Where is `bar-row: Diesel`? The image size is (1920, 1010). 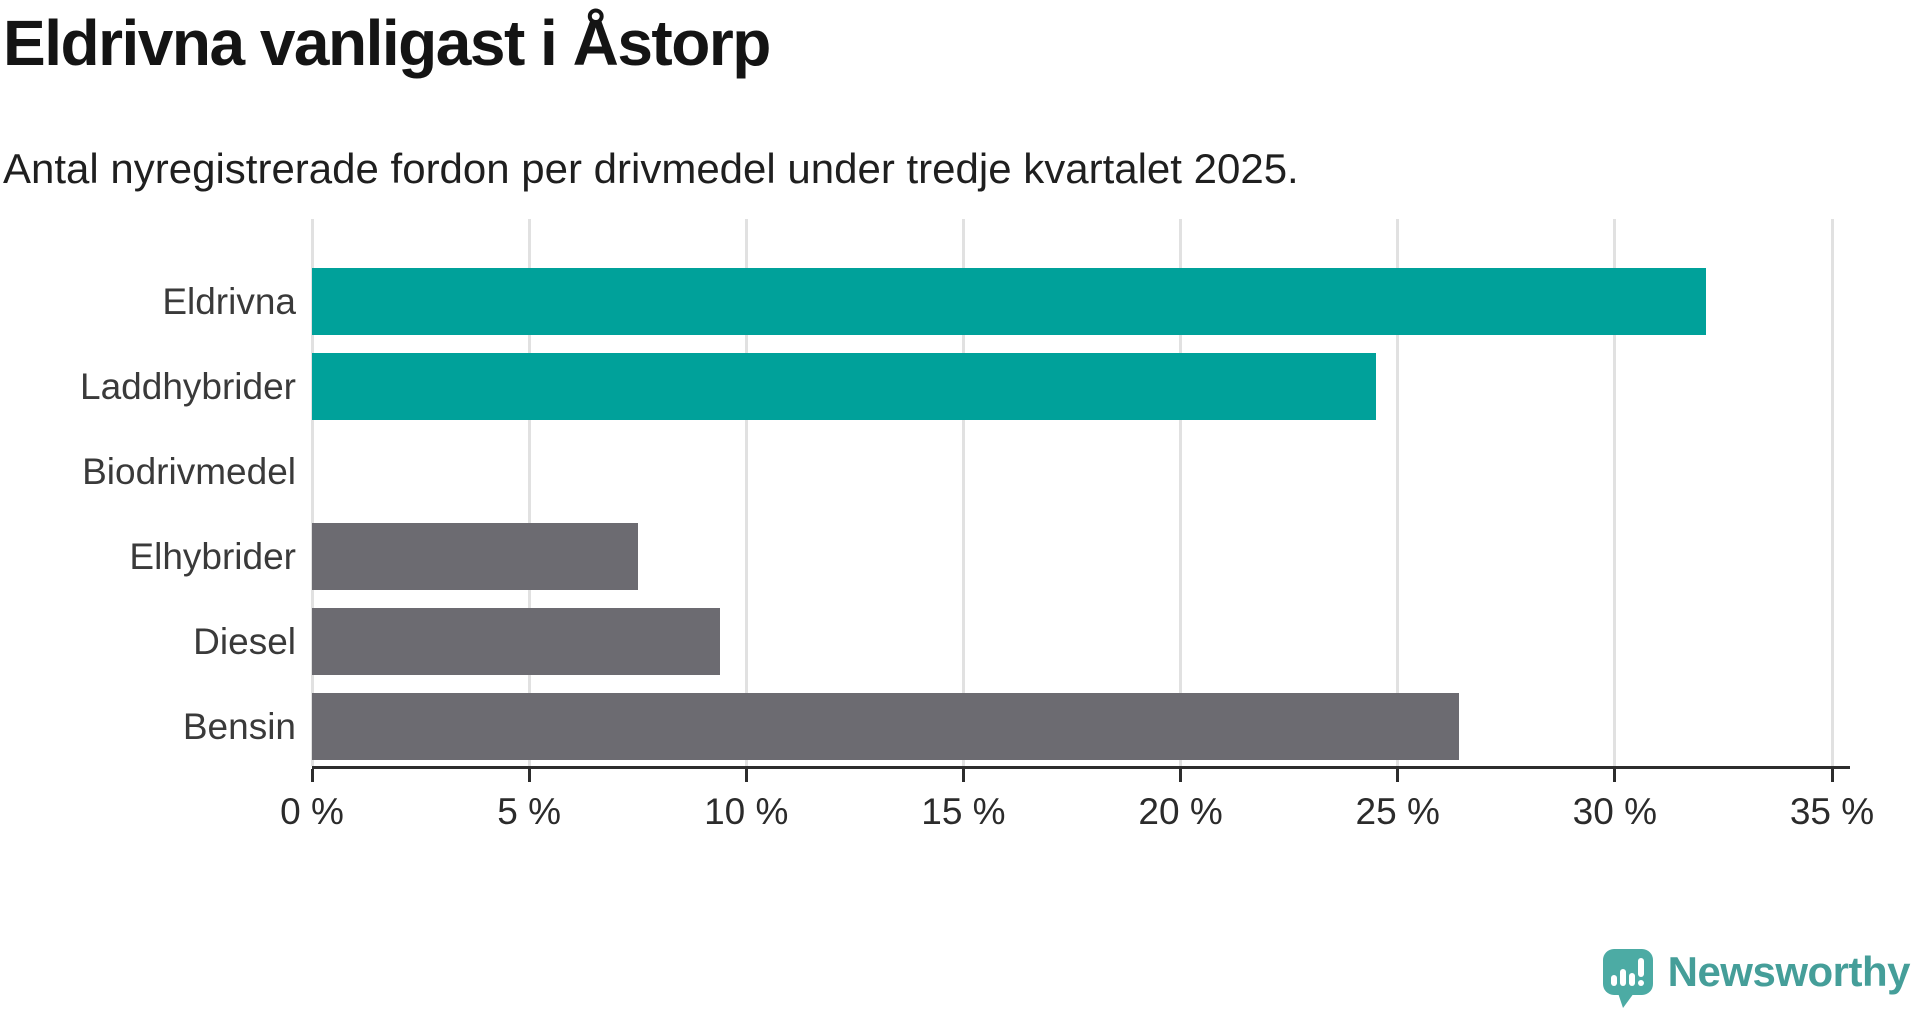 bar-row: Diesel is located at coordinates (950, 641).